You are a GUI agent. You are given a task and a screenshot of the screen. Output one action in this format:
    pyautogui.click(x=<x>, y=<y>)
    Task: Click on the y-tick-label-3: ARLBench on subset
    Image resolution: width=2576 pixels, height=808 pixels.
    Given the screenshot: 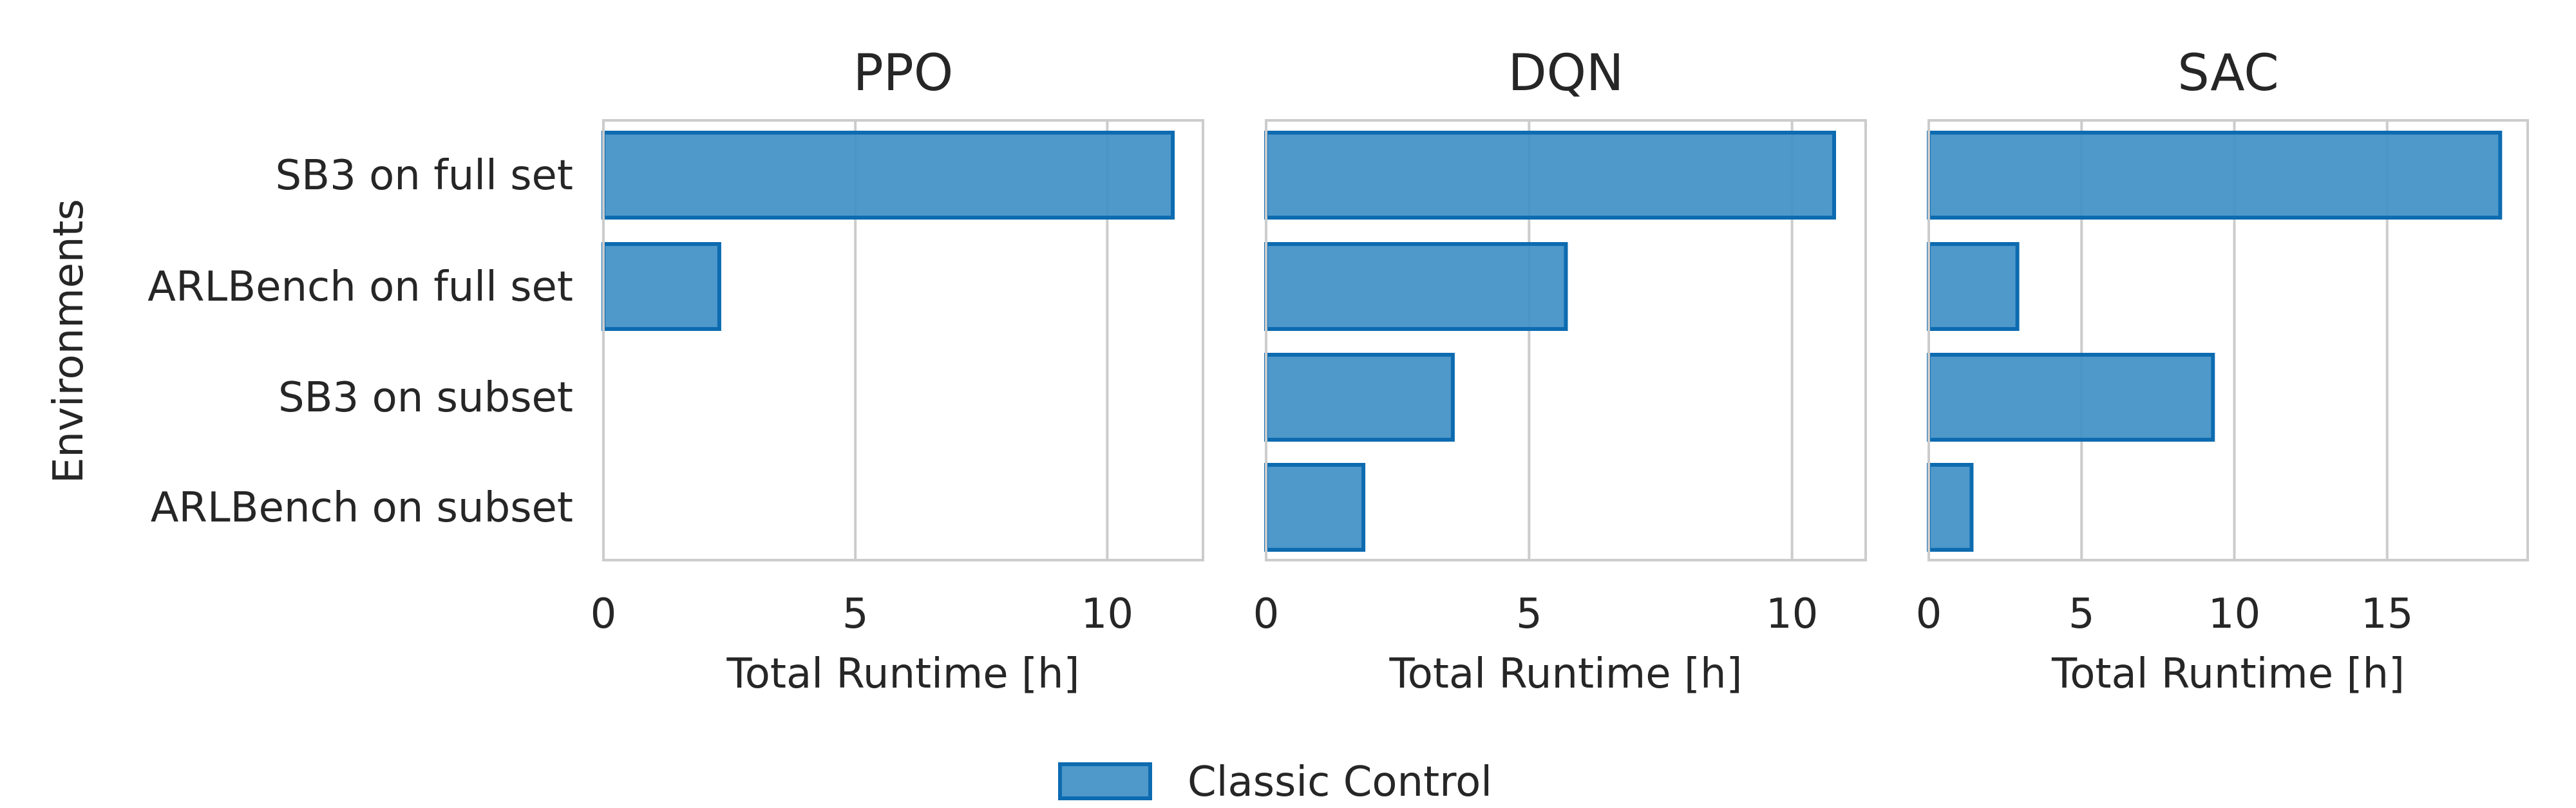 What is the action you would take?
    pyautogui.click(x=362, y=508)
    